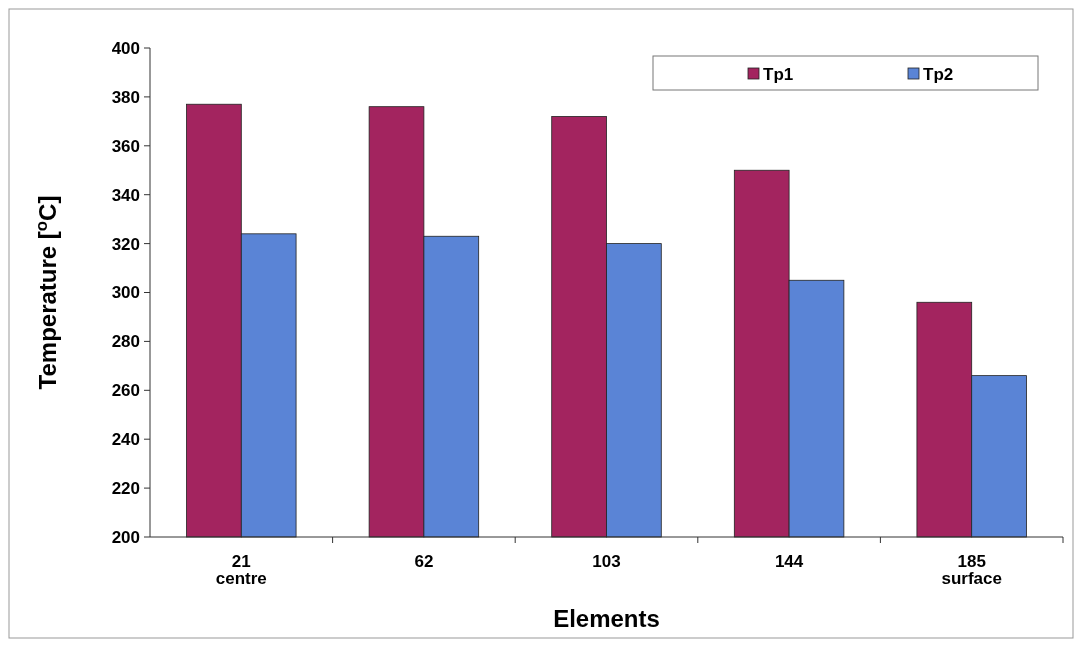 This screenshot has width=1082, height=647. Describe the element at coordinates (606, 618) in the screenshot. I see `x-axis-title: Elements` at that location.